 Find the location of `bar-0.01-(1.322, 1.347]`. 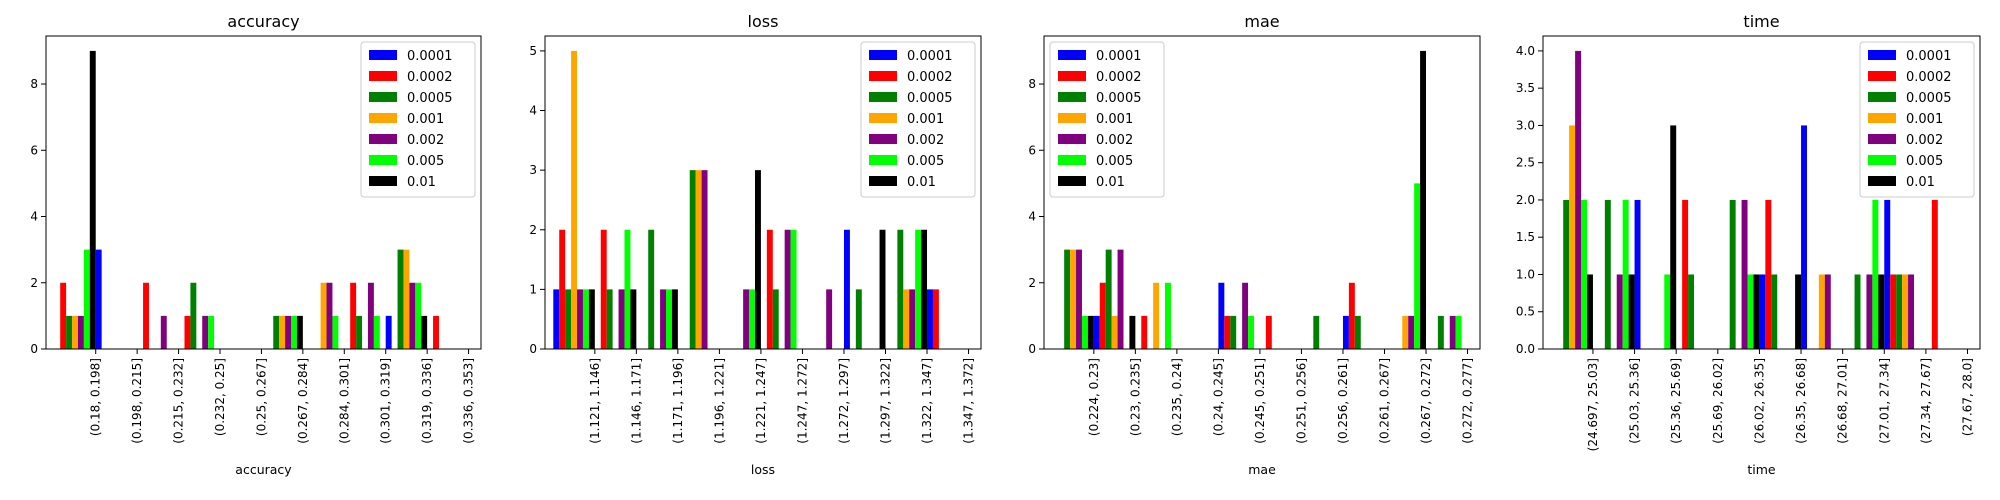

bar-0.01-(1.322, 1.347] is located at coordinates (924, 289).